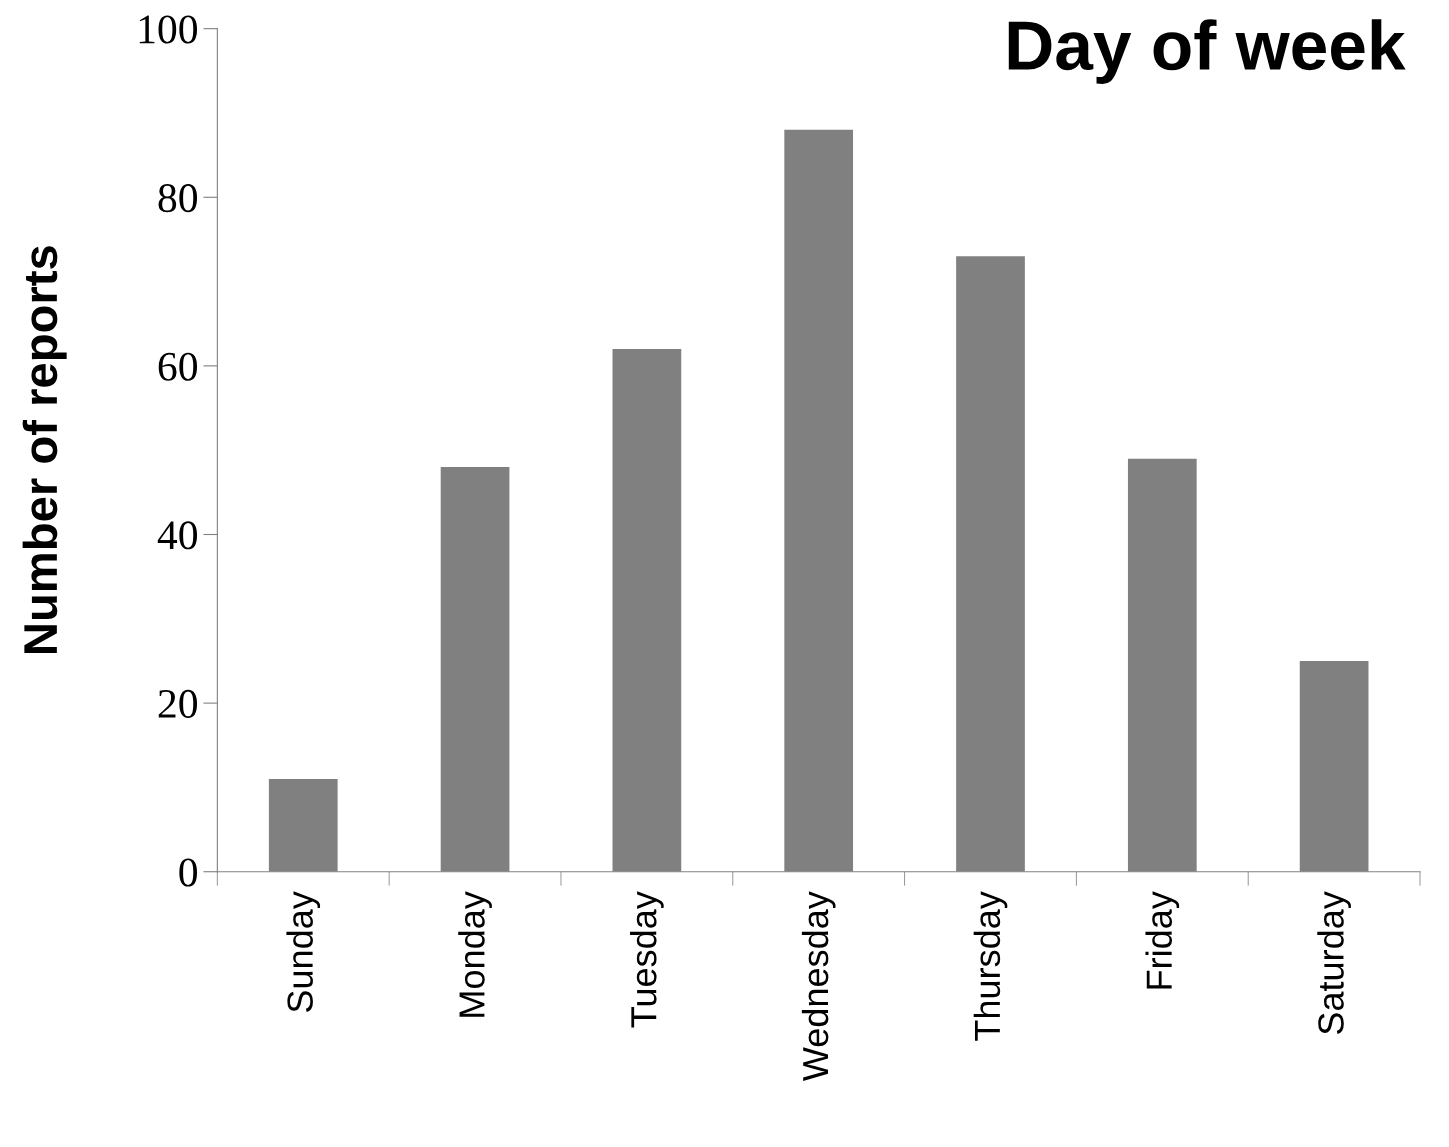 Image resolution: width=1449 pixels, height=1147 pixels. I want to click on y-tick-label: 100, so click(168, 29).